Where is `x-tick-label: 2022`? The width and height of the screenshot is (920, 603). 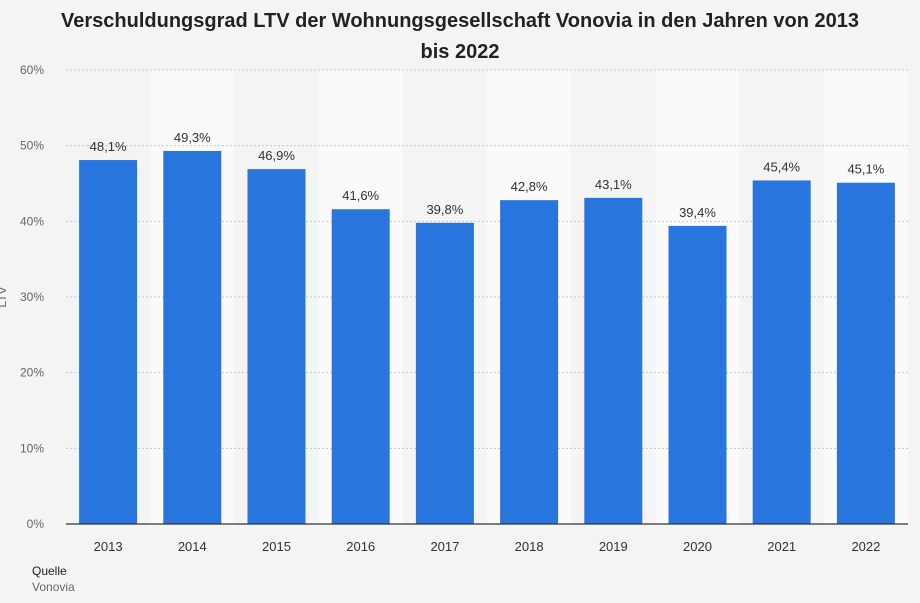
x-tick-label: 2022 is located at coordinates (865, 546).